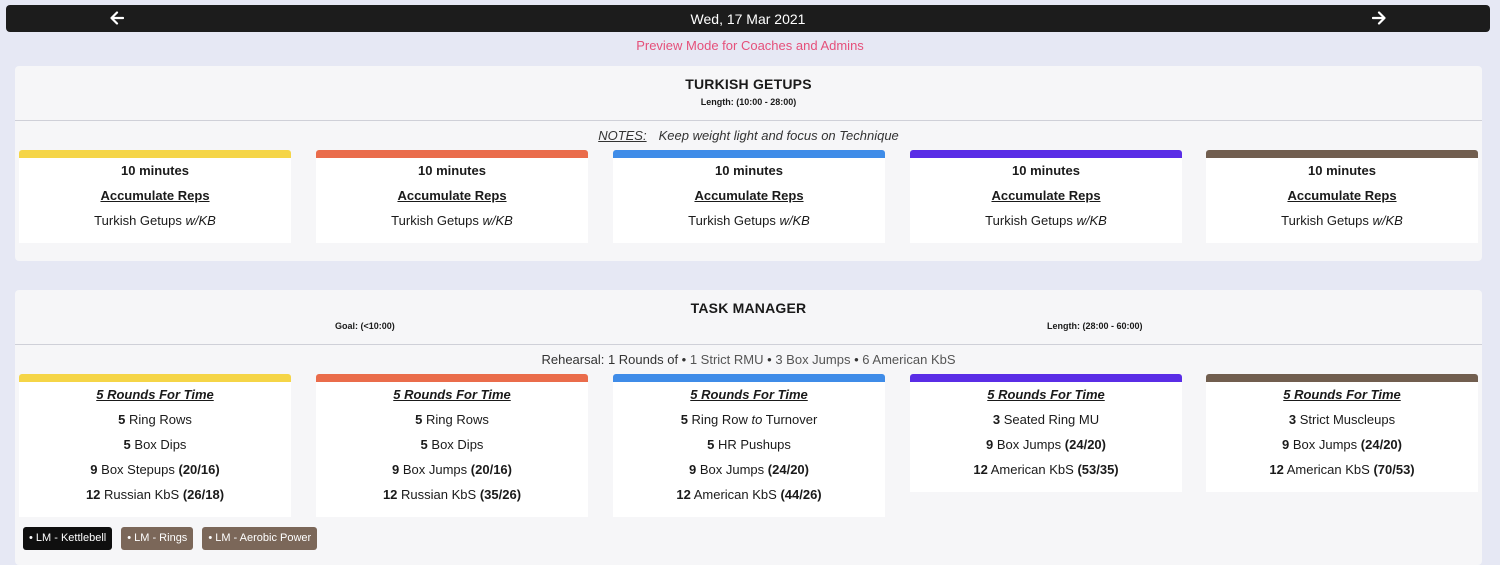  What do you see at coordinates (1342, 469) in the screenshot?
I see `card-line: 12 American KbS (70/53)` at bounding box center [1342, 469].